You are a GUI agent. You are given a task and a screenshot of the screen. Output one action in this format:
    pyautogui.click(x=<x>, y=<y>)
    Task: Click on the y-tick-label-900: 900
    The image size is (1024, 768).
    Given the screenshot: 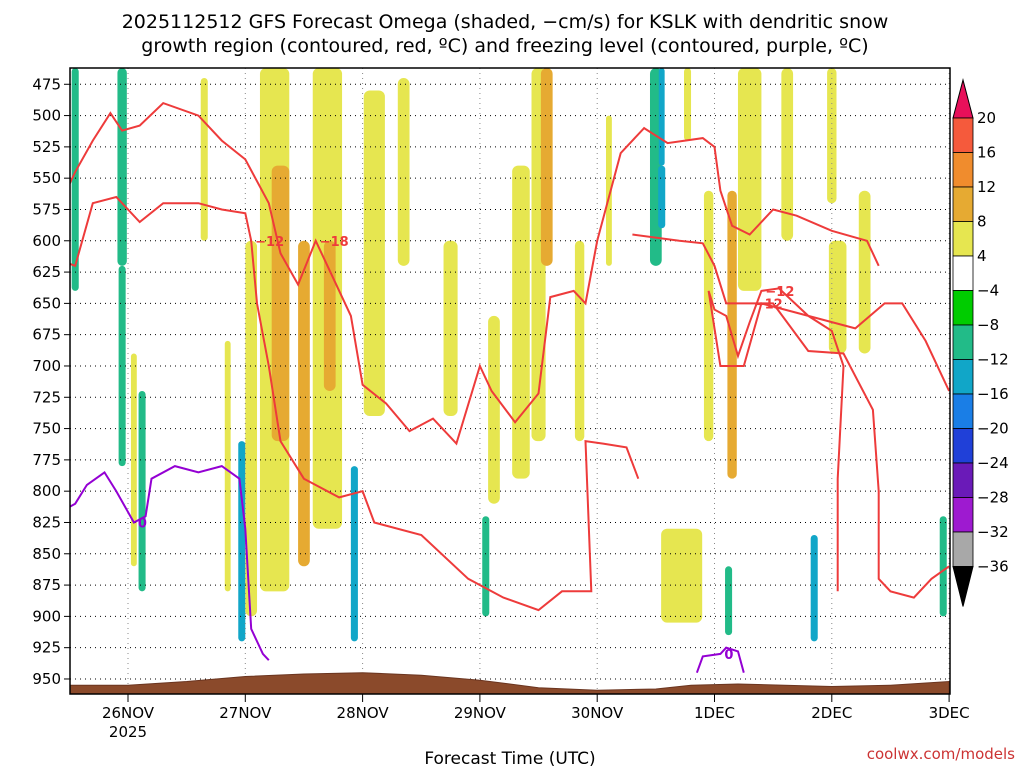 What is the action you would take?
    pyautogui.click(x=46, y=616)
    